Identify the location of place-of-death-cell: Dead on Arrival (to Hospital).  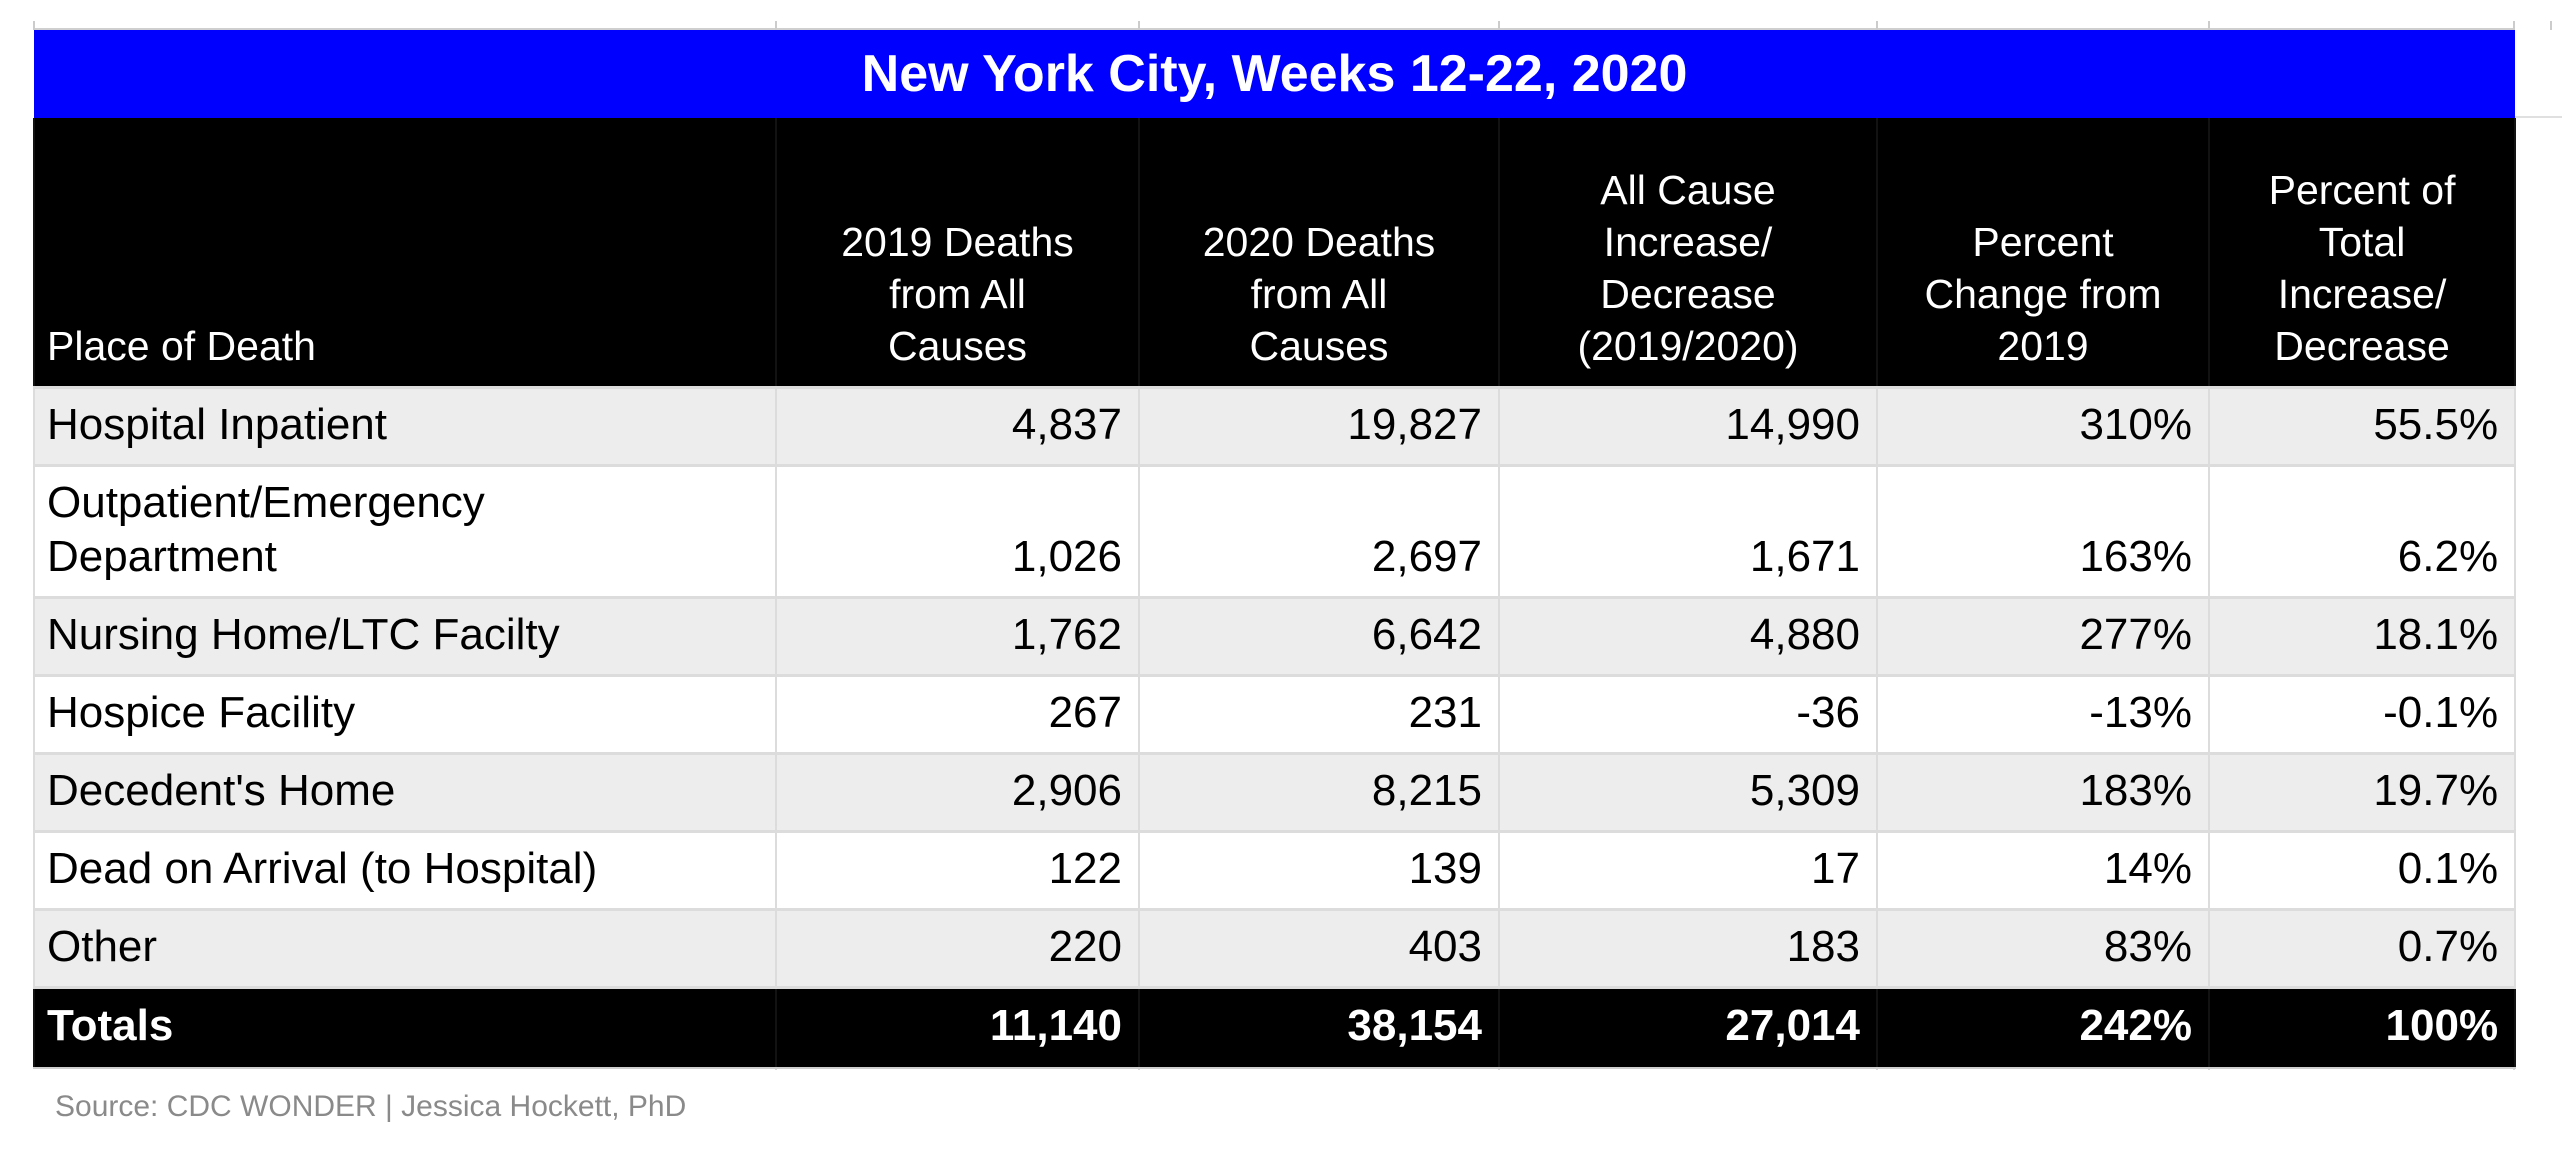
(405, 870).